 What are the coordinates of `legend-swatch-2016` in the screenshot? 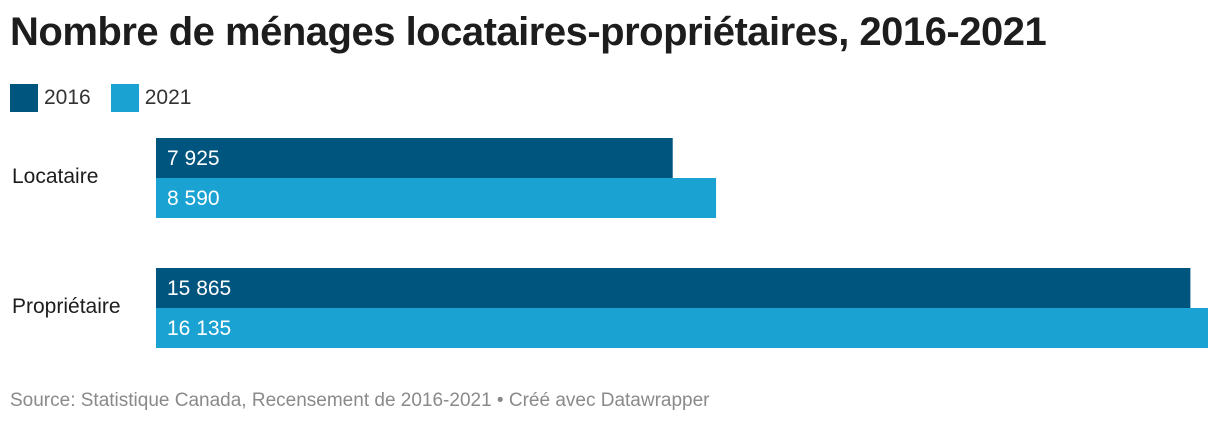 It's located at (24, 98).